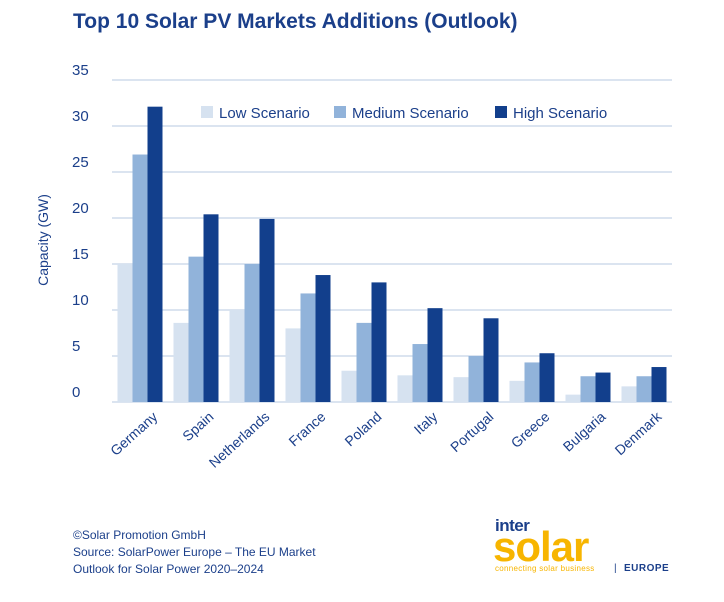 Image resolution: width=724 pixels, height=602 pixels. Describe the element at coordinates (80, 70) in the screenshot. I see `y-tick-label: 35` at that location.